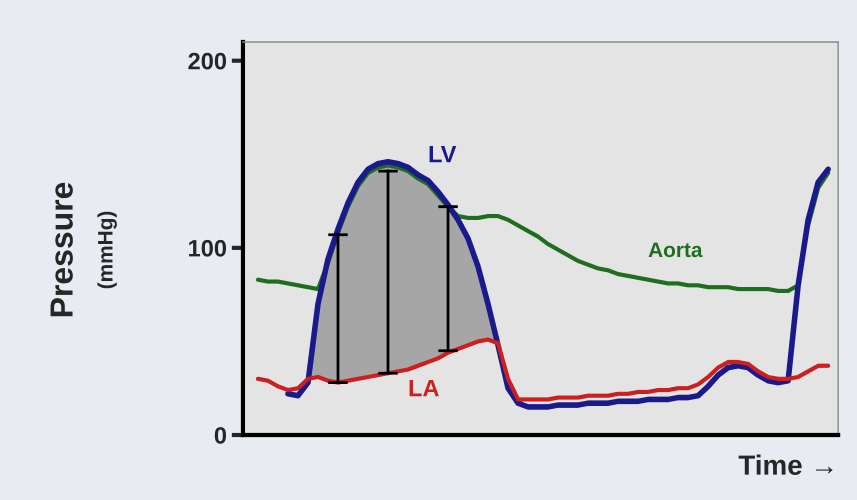 This screenshot has height=500, width=857. Describe the element at coordinates (443, 154) in the screenshot. I see `series-label: LV` at that location.